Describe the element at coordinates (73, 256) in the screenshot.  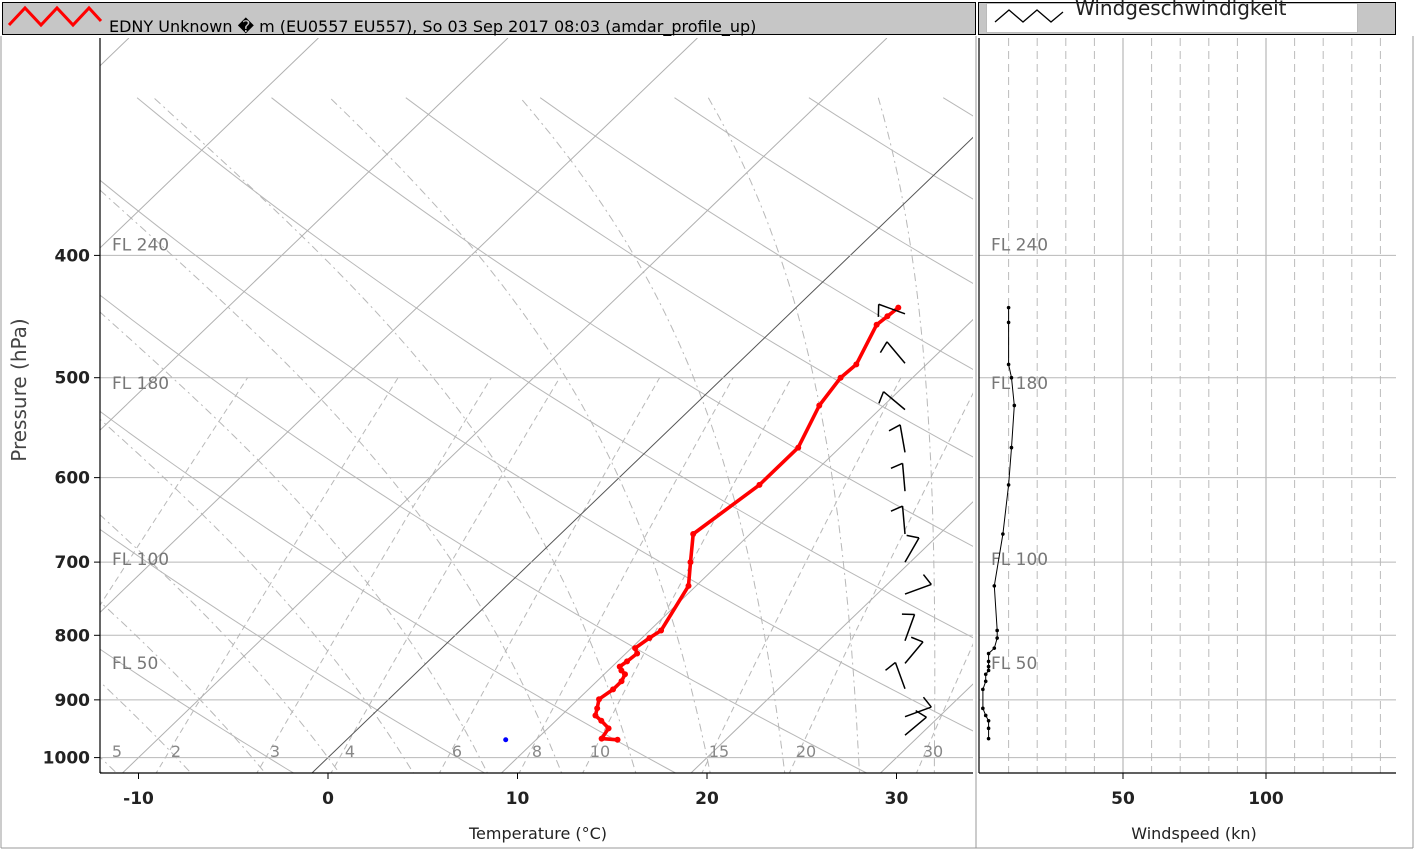
I see `y-tick-label: 400` at that location.